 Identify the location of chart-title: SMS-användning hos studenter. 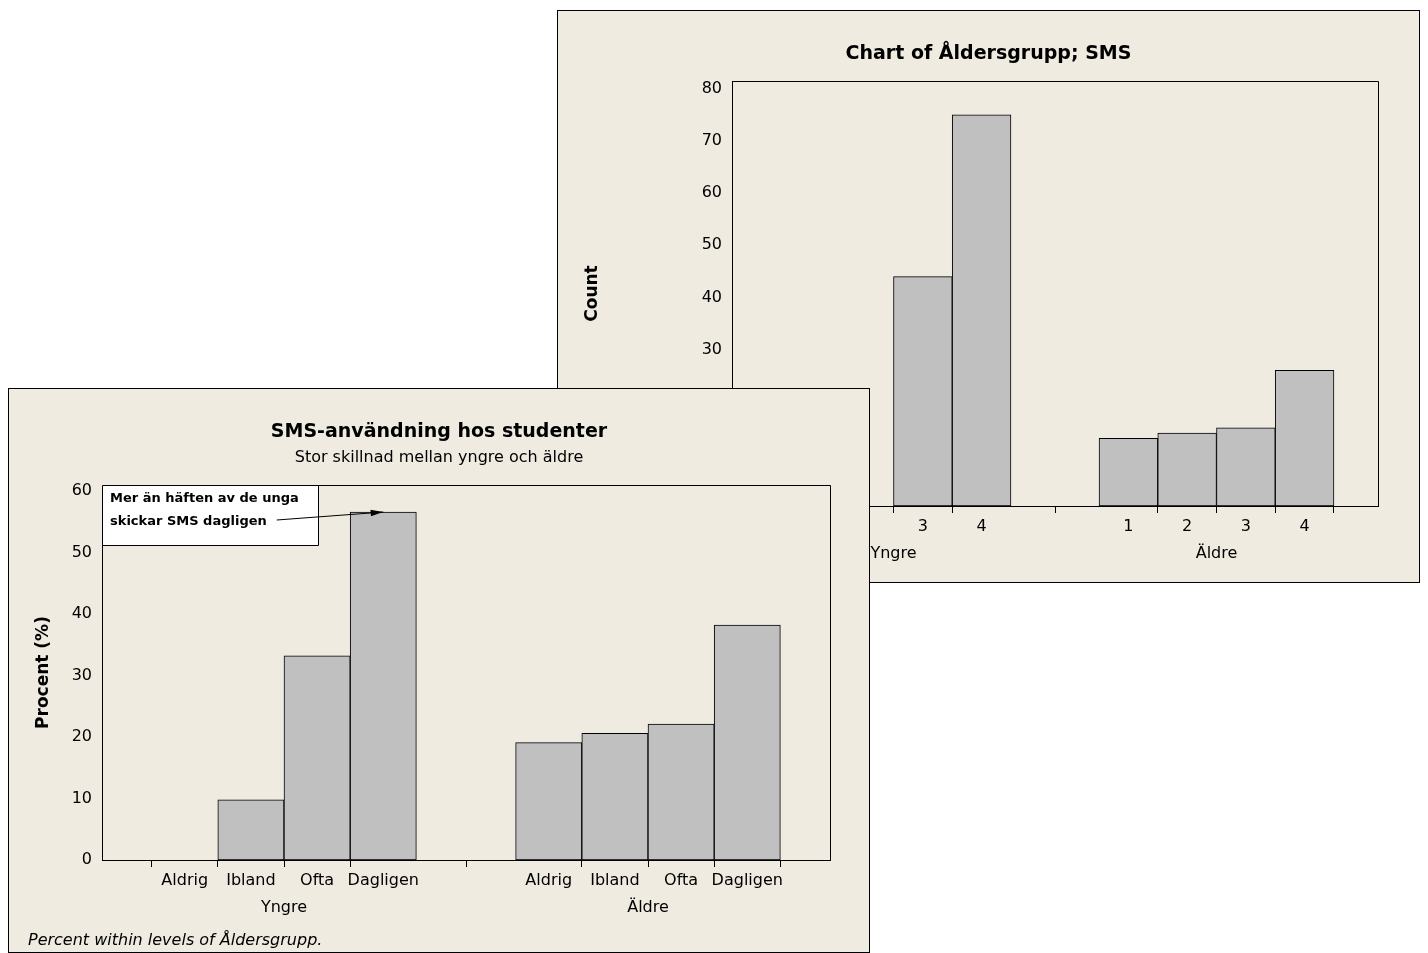
(439, 429).